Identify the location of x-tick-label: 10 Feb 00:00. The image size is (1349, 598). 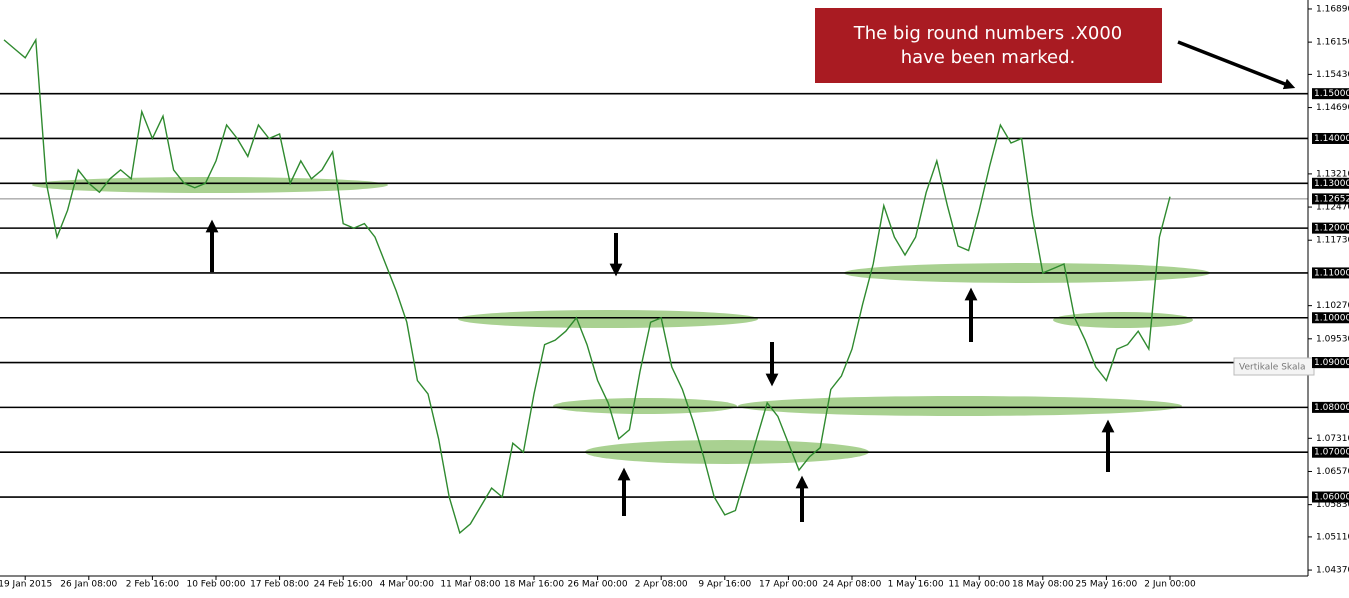
(215, 585).